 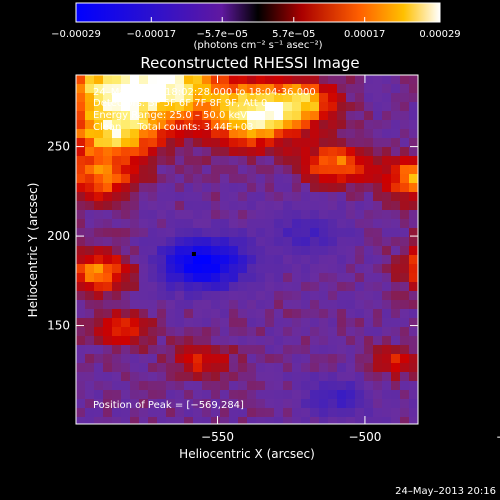 I want to click on colorbar-tick-label: 0.00017, so click(x=364, y=34).